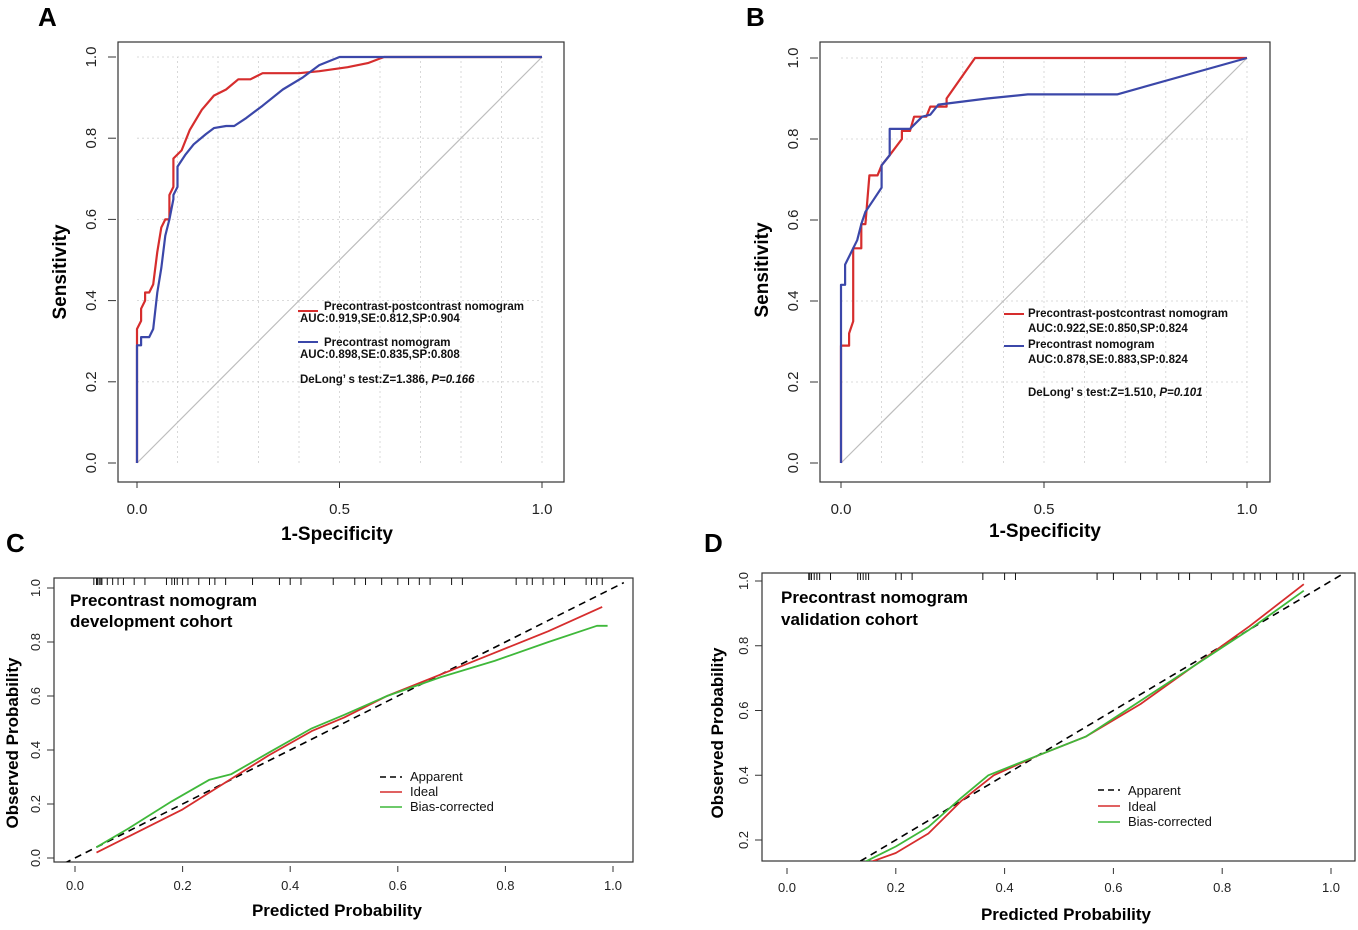 This screenshot has height=930, width=1358. Describe the element at coordinates (12, 743) in the screenshot. I see `panel-c-y-axis-title: Observed Probability` at that location.